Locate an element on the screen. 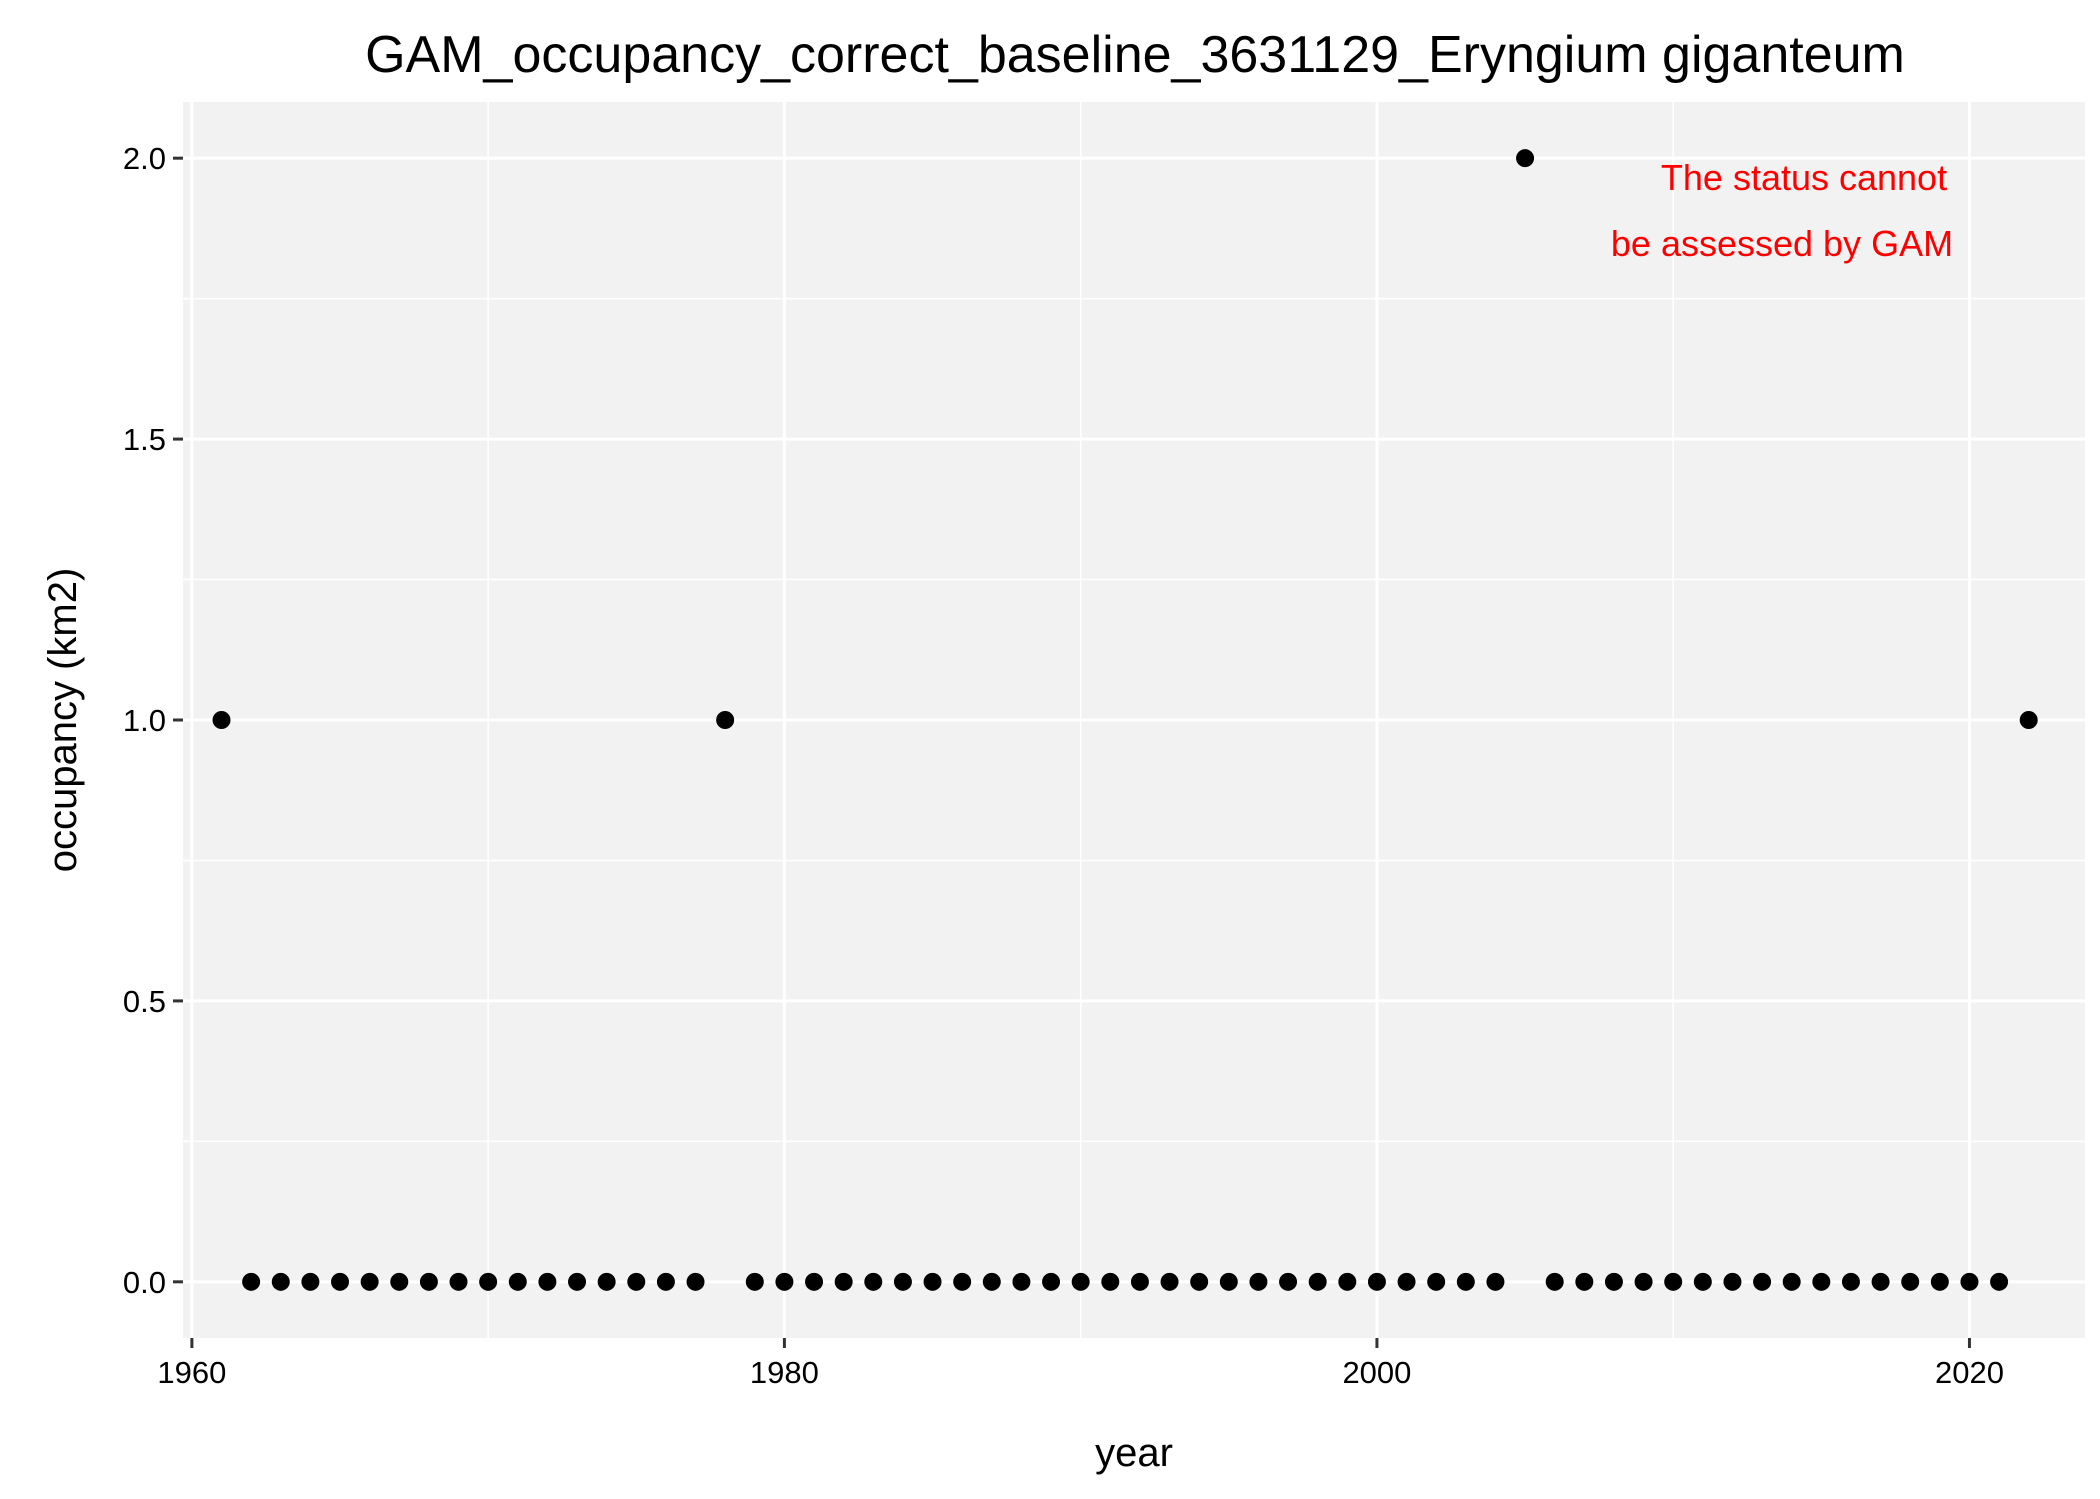  annotation-line-2: be assessed by GAM is located at coordinates (1782, 243).